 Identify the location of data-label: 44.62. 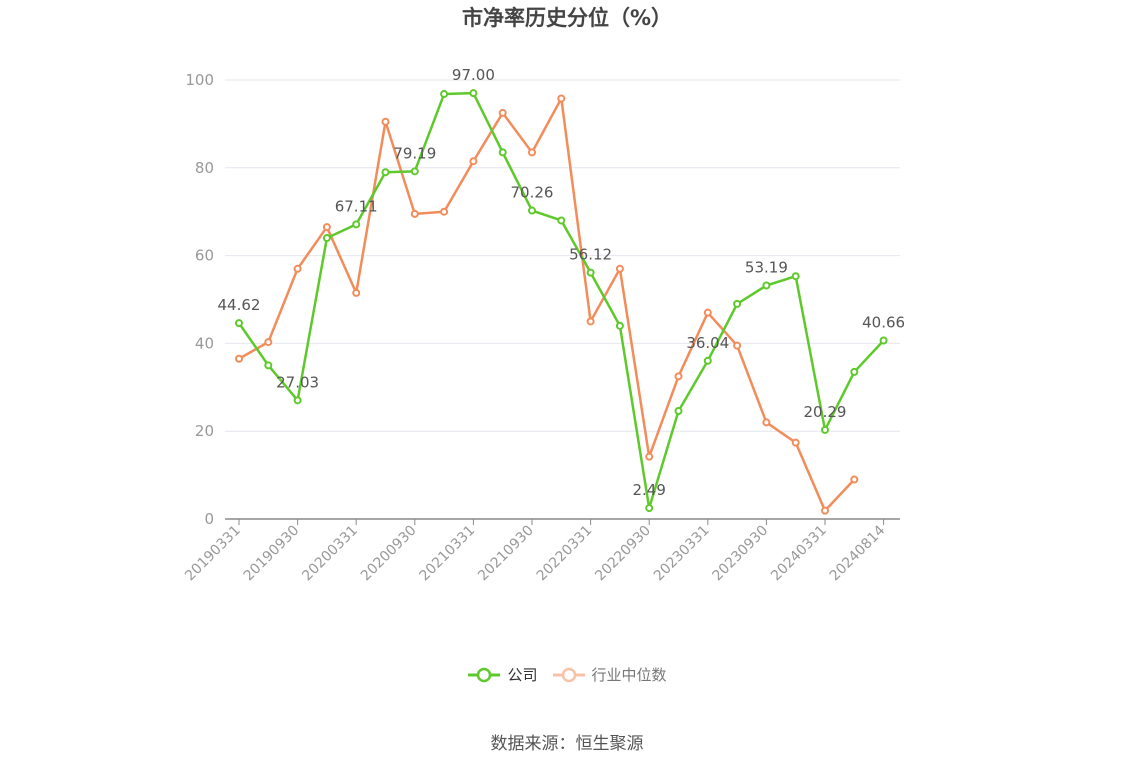
(239, 305).